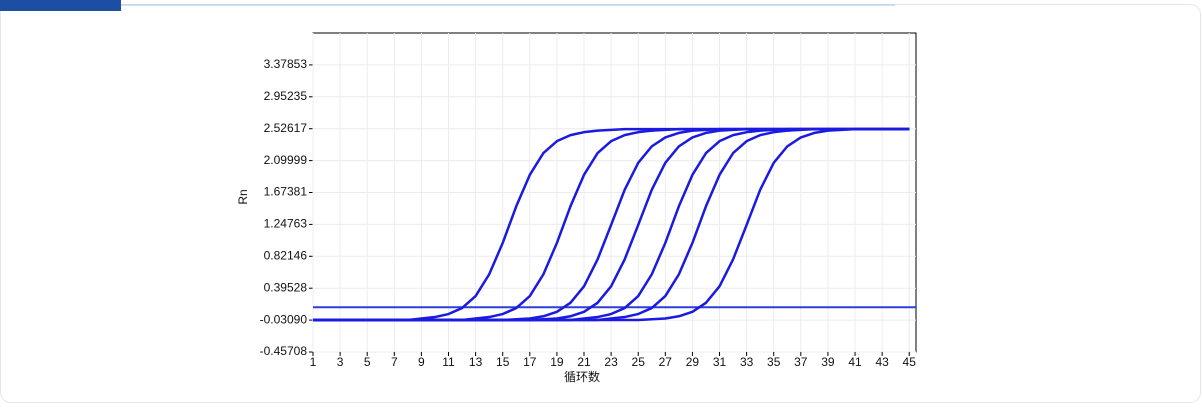  What do you see at coordinates (284, 319) in the screenshot?
I see `y-tick-label: -0.03090` at bounding box center [284, 319].